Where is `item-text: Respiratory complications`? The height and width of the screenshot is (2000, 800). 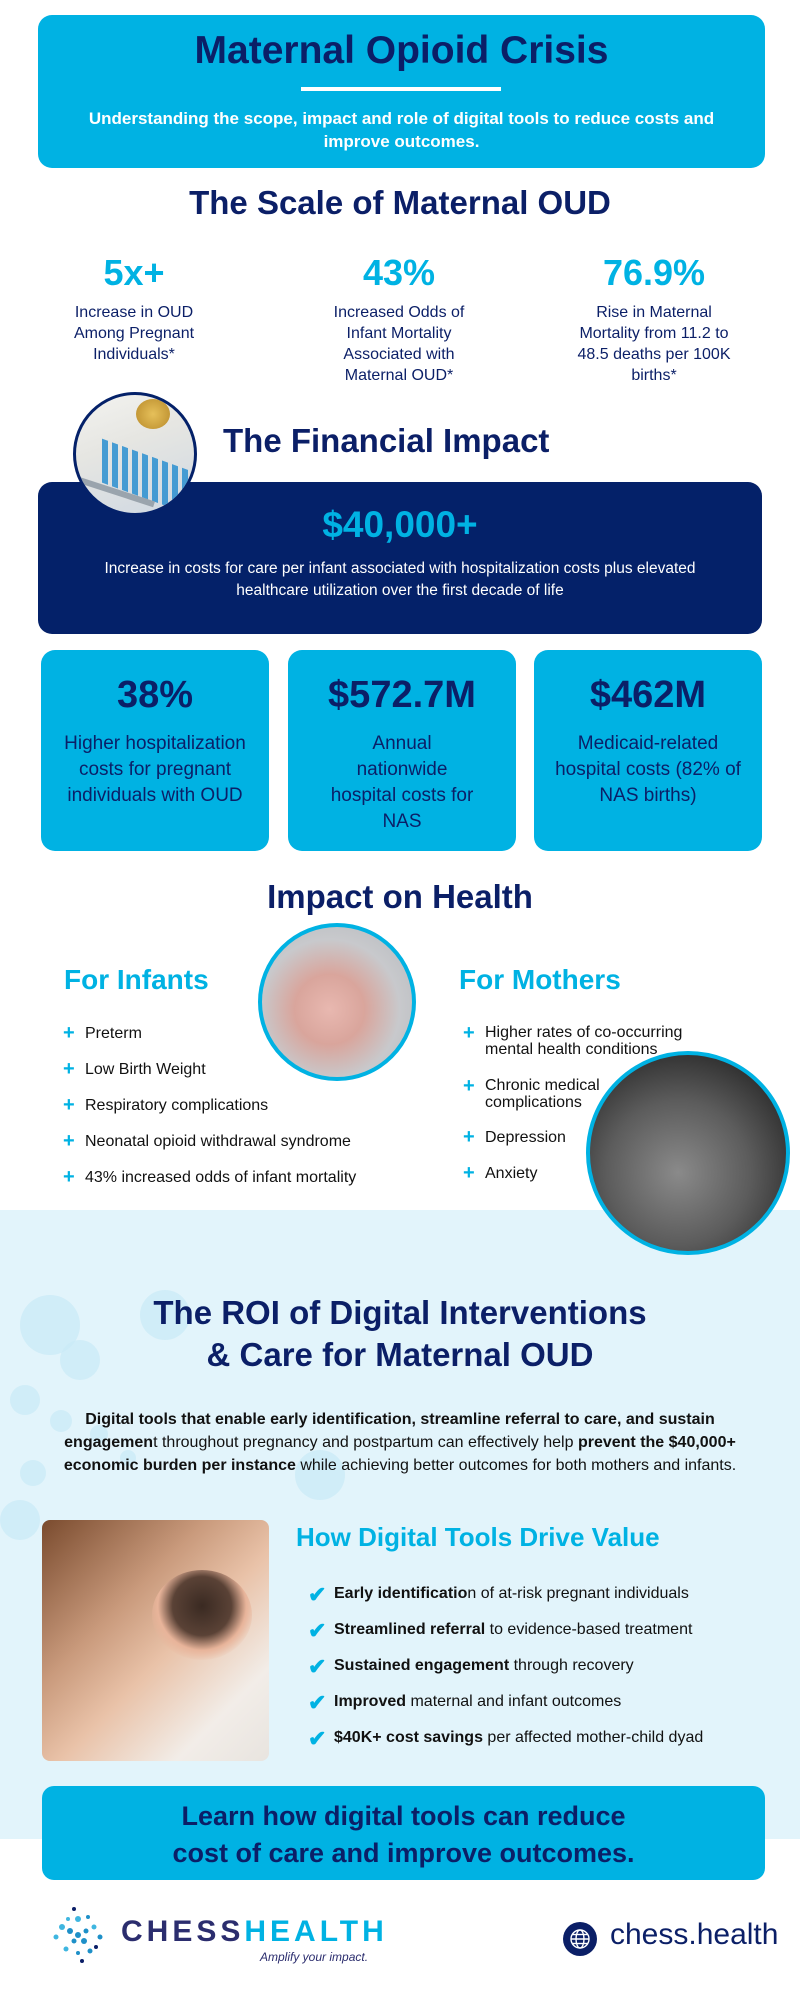
item-text: Respiratory complications is located at coordinates (177, 1105).